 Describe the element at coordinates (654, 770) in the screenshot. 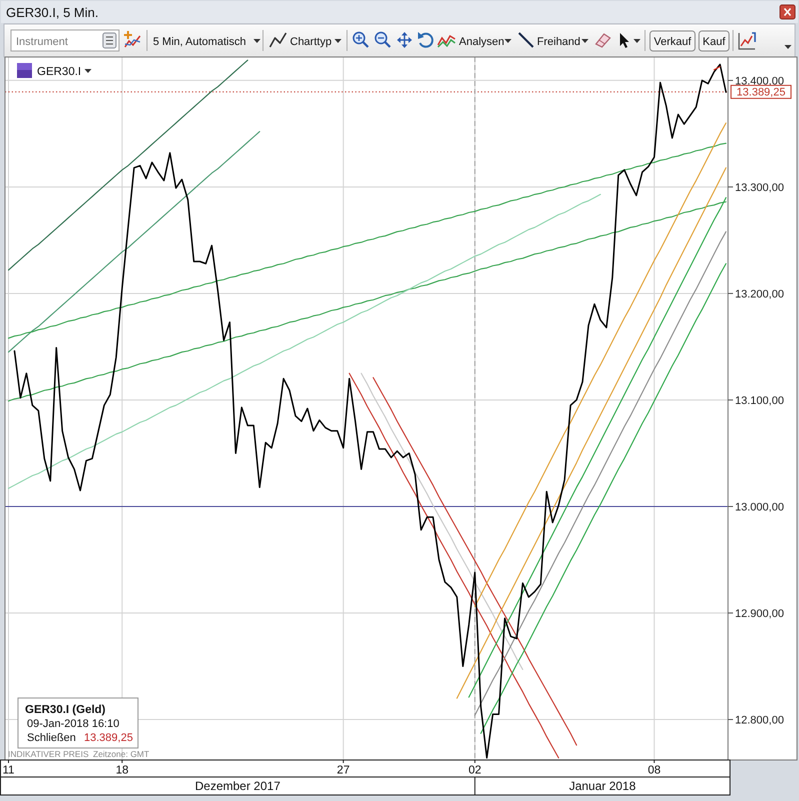

I see `x-tick-label: 08` at that location.